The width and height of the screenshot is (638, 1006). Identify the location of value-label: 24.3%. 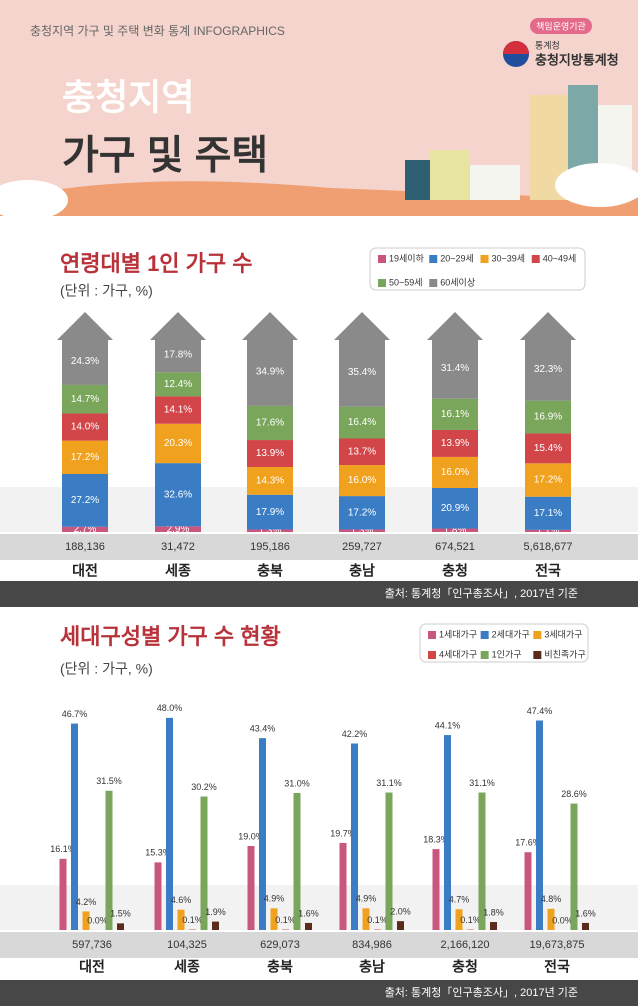
(85, 361).